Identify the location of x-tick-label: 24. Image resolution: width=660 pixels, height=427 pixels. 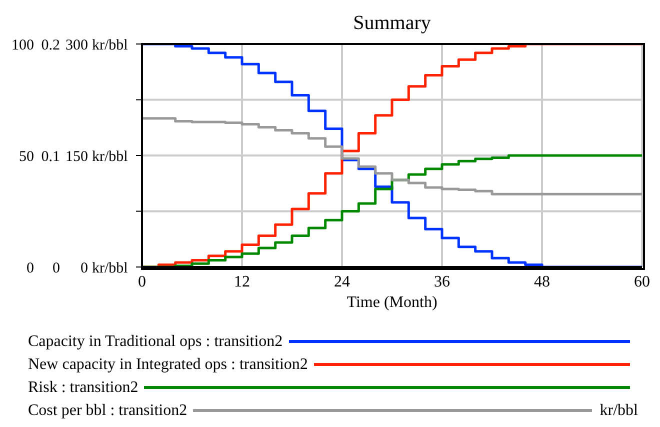
(342, 281).